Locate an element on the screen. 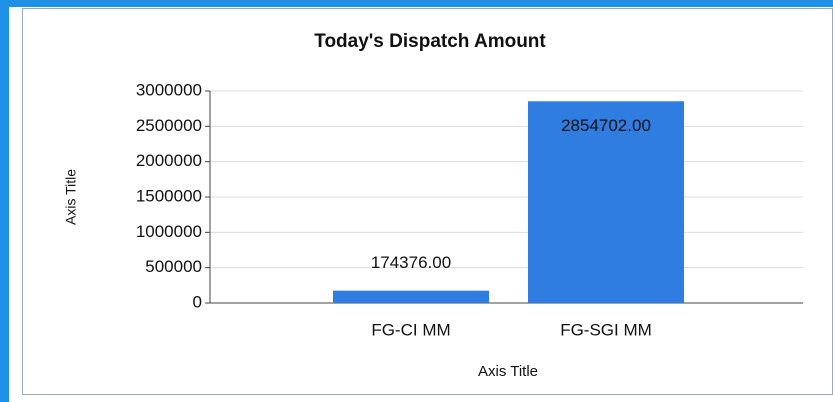 The height and width of the screenshot is (402, 833). chart-title: Today's Dispatch Amount is located at coordinates (430, 41).